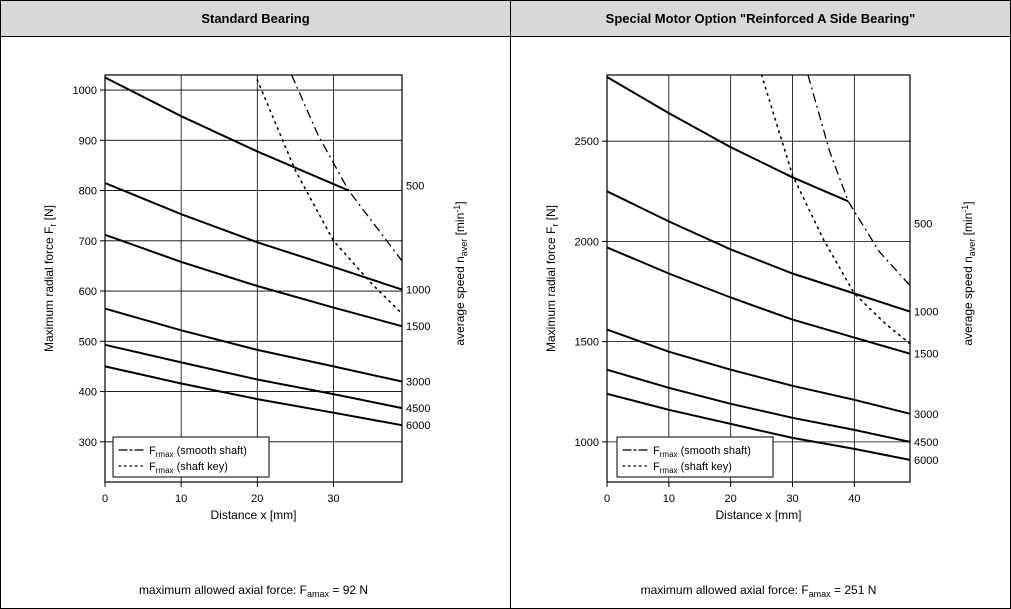 This screenshot has width=1011, height=609. What do you see at coordinates (587, 242) in the screenshot?
I see `y-tick-label: 2000` at bounding box center [587, 242].